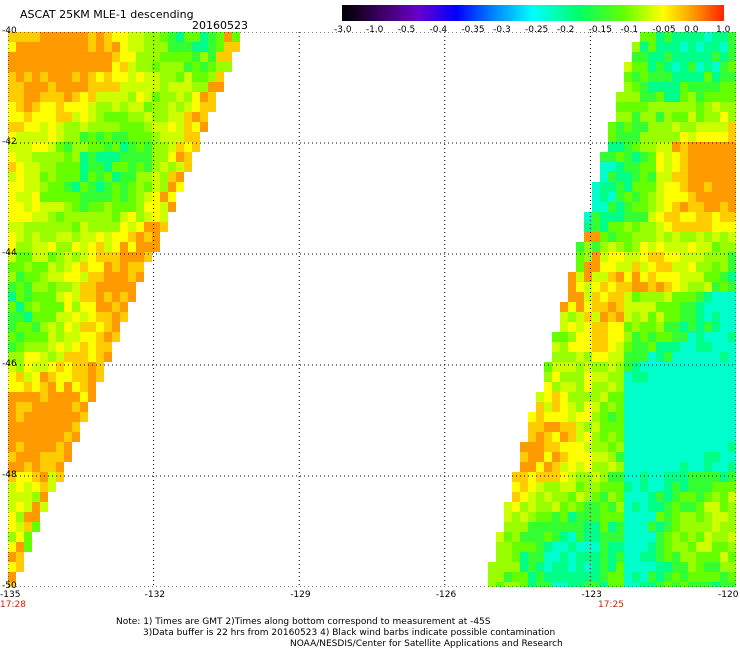  Describe the element at coordinates (438, 30) in the screenshot. I see `colorbar-tick-label: -0.4` at that location.